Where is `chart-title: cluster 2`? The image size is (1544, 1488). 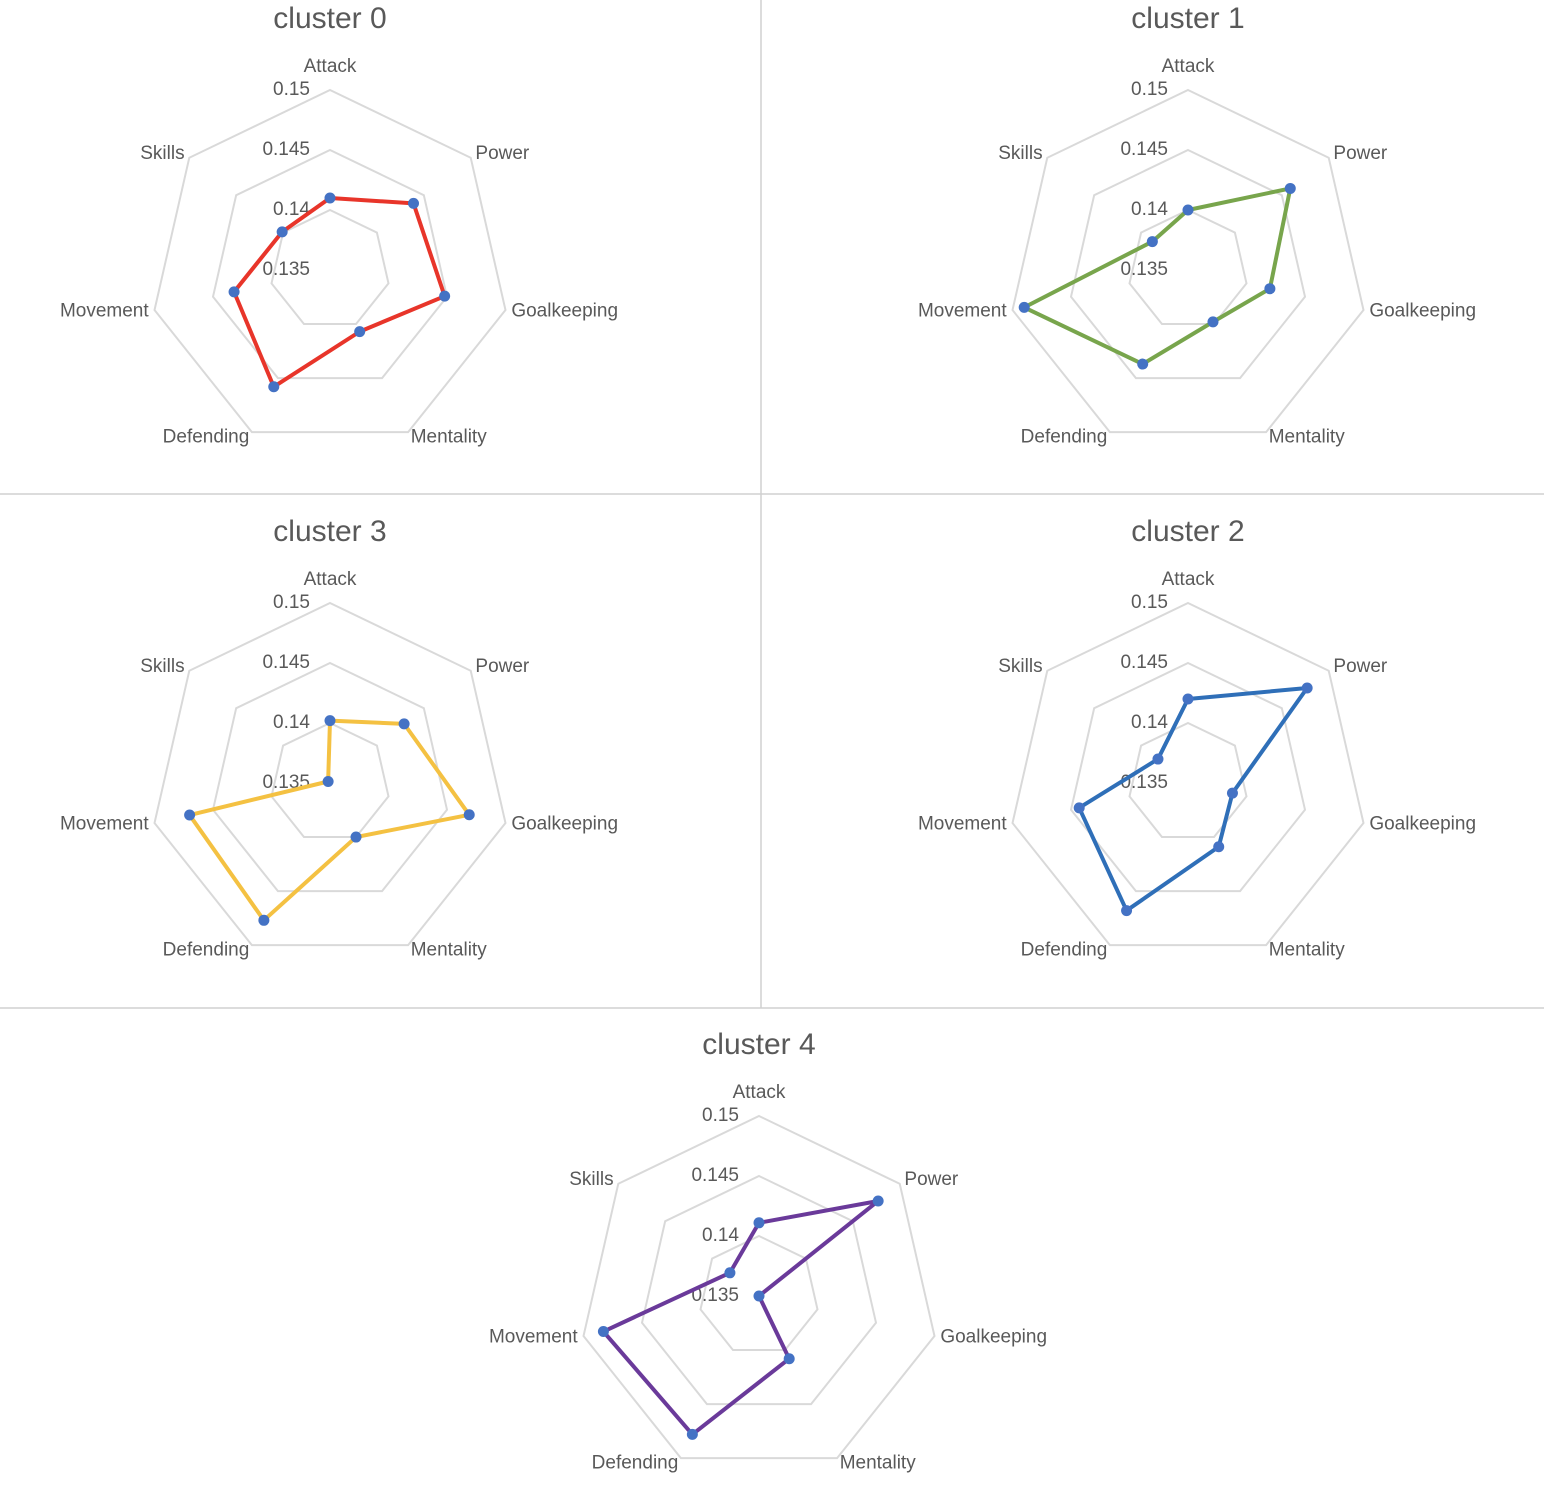
chart-title: cluster 2 is located at coordinates (1187, 531).